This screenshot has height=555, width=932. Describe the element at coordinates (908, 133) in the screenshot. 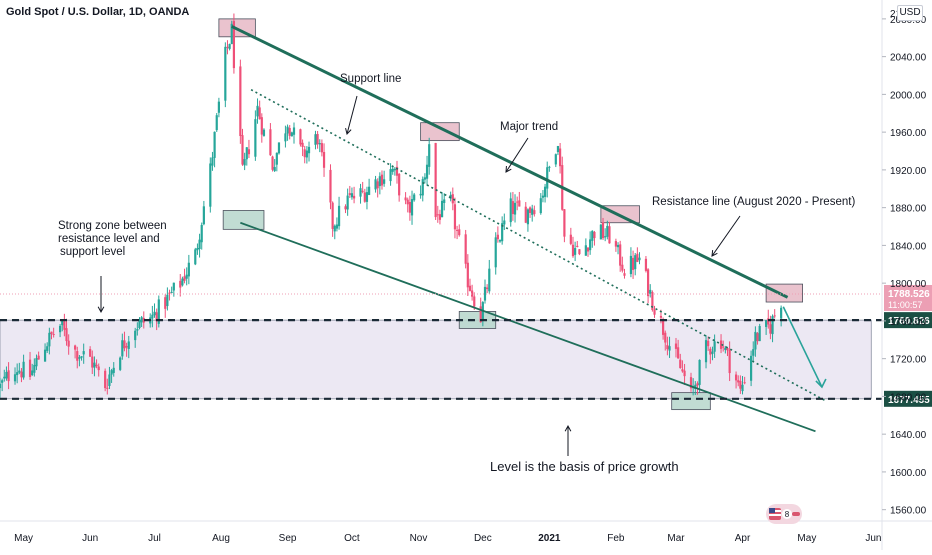

I see `price-tick-label: 1960.00` at that location.